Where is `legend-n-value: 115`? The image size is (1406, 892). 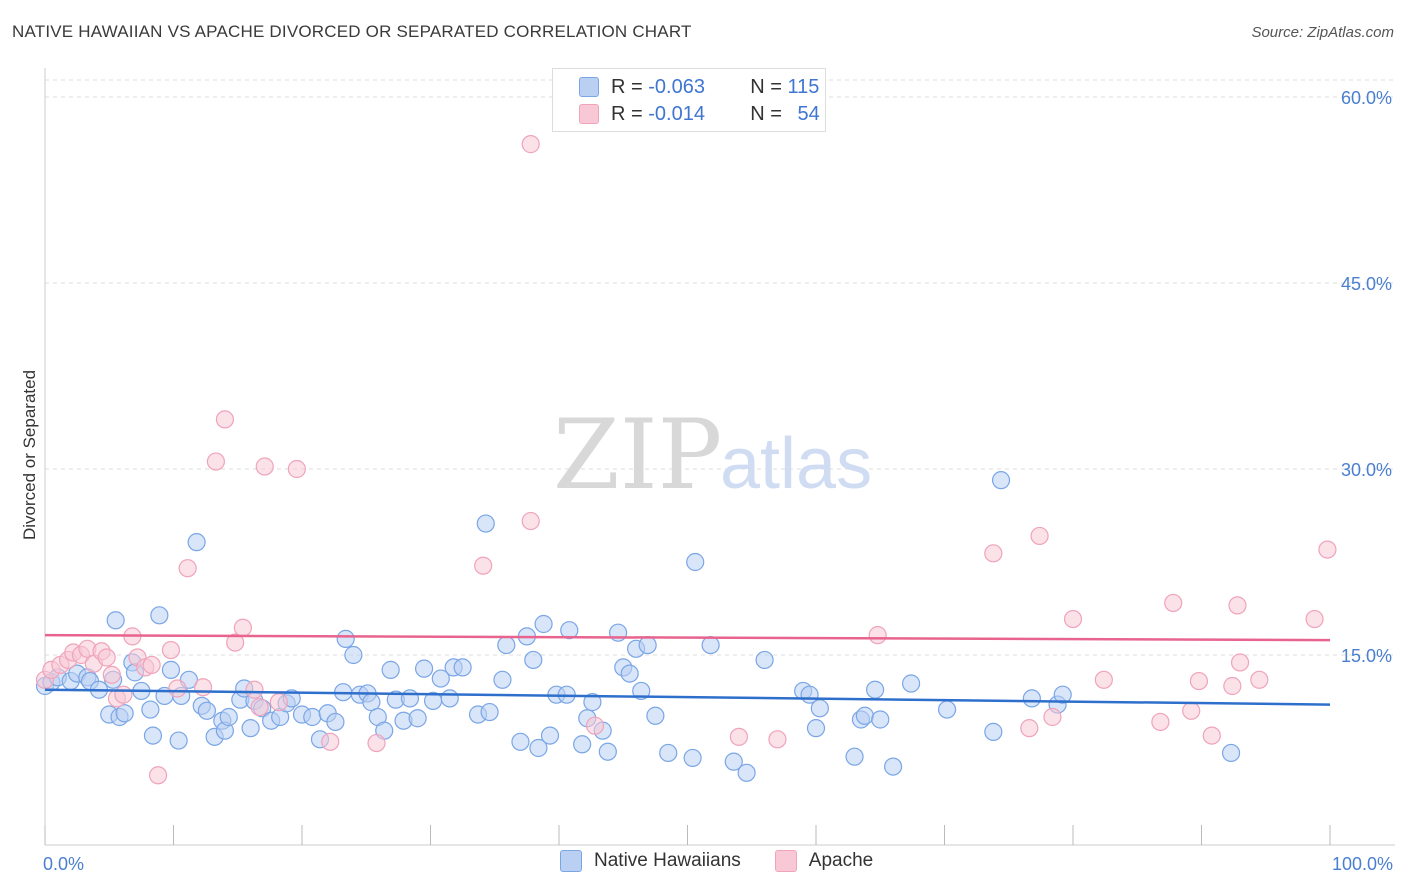 legend-n-value: 115 is located at coordinates (803, 86).